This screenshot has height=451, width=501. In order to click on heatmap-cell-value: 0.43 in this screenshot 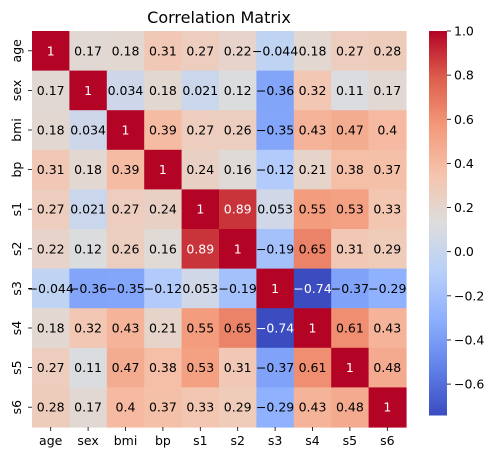, I will do `click(313, 407)`.